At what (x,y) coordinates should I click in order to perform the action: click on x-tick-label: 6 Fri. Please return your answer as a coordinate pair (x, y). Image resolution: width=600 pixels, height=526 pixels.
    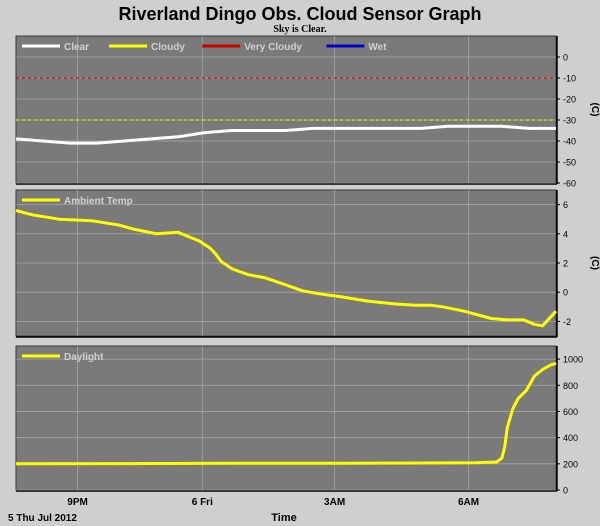
    Looking at the image, I should click on (202, 502).